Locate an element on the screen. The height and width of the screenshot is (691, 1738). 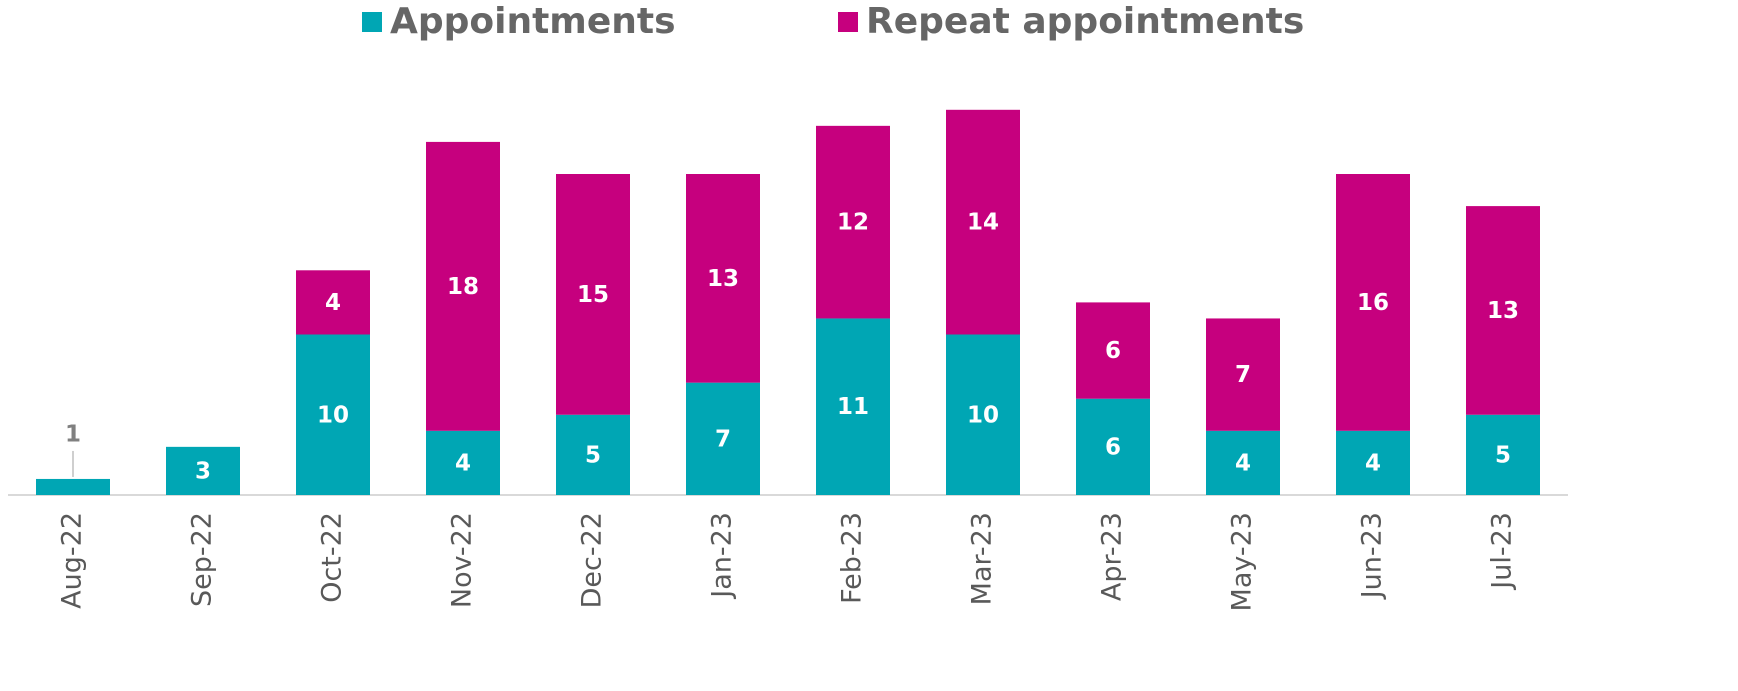
x-tick-label: Feb-23 is located at coordinates (852, 558).